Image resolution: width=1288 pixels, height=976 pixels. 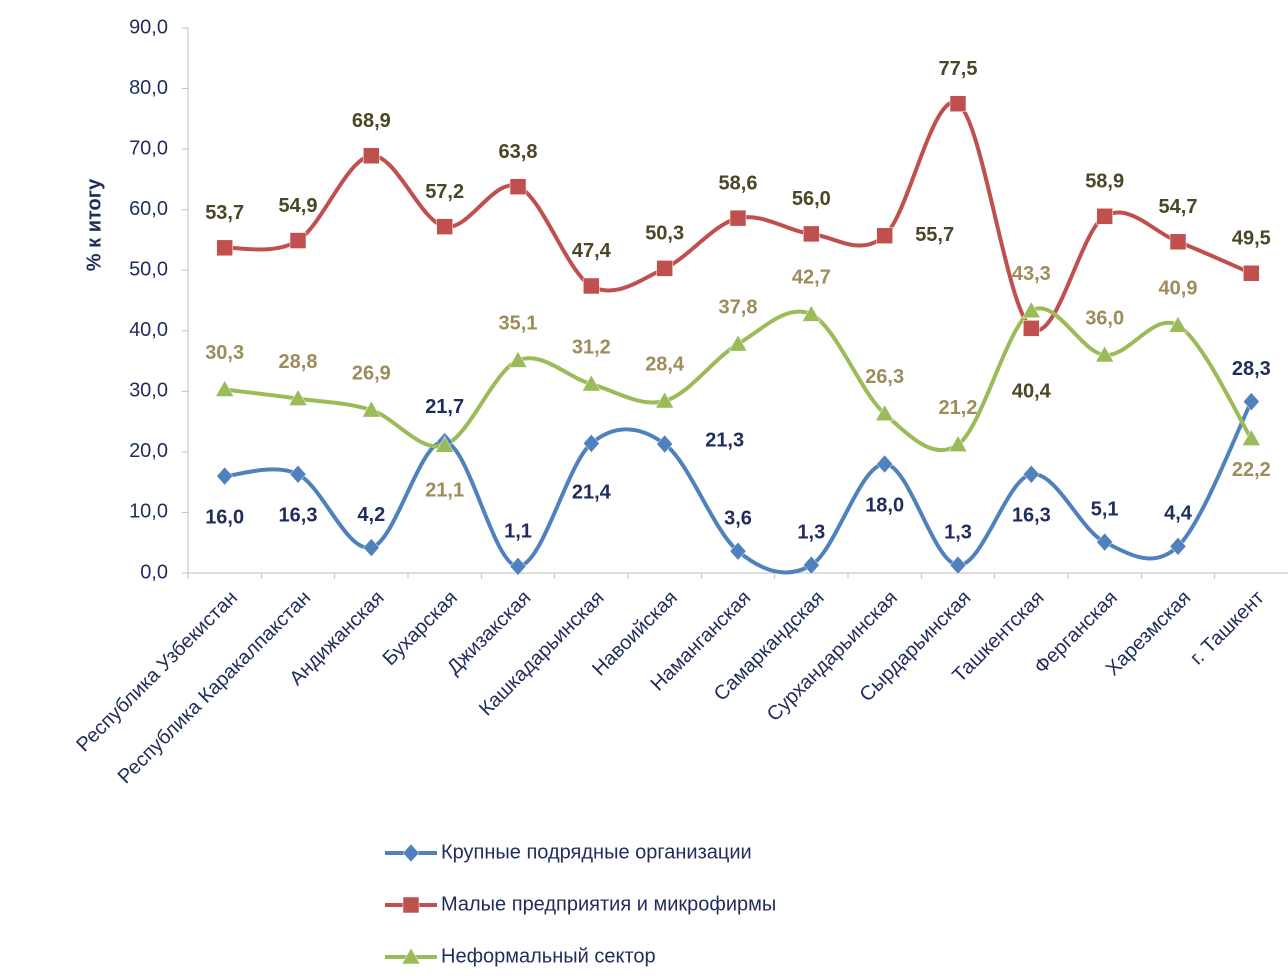 I want to click on data-label: 35,1, so click(x=518, y=324).